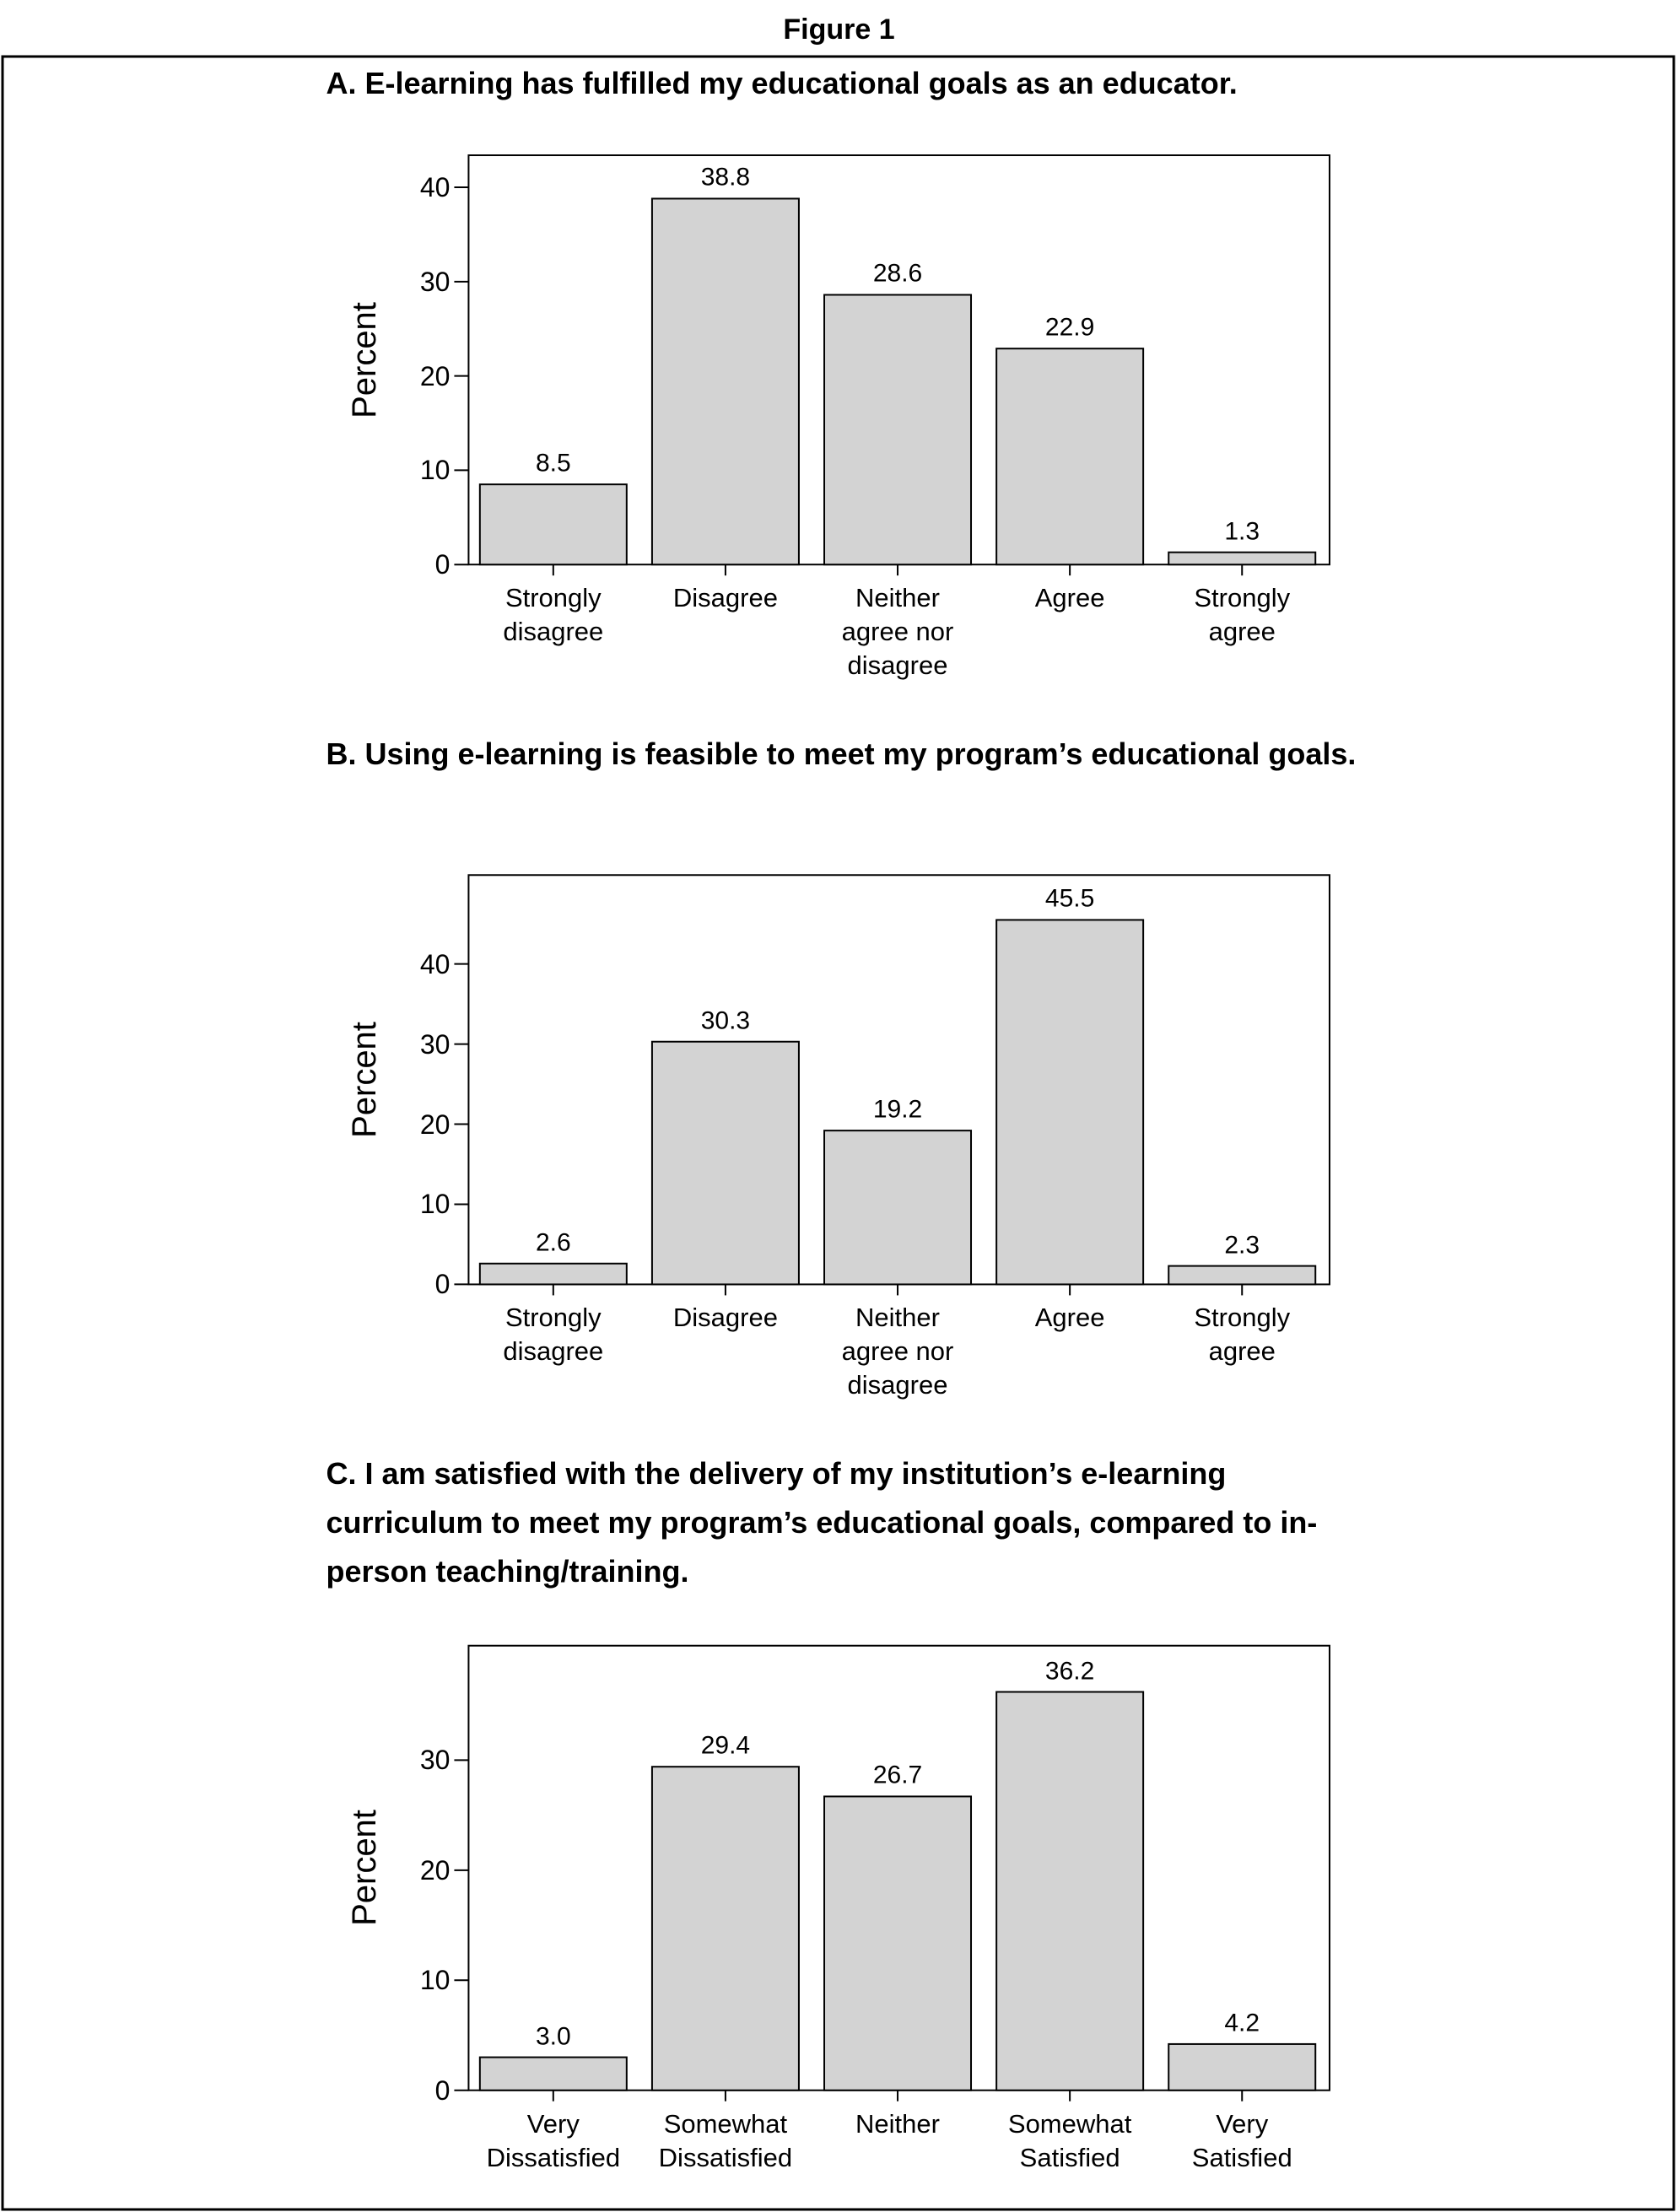  What do you see at coordinates (898, 1775) in the screenshot?
I see `value-label: 26.7` at bounding box center [898, 1775].